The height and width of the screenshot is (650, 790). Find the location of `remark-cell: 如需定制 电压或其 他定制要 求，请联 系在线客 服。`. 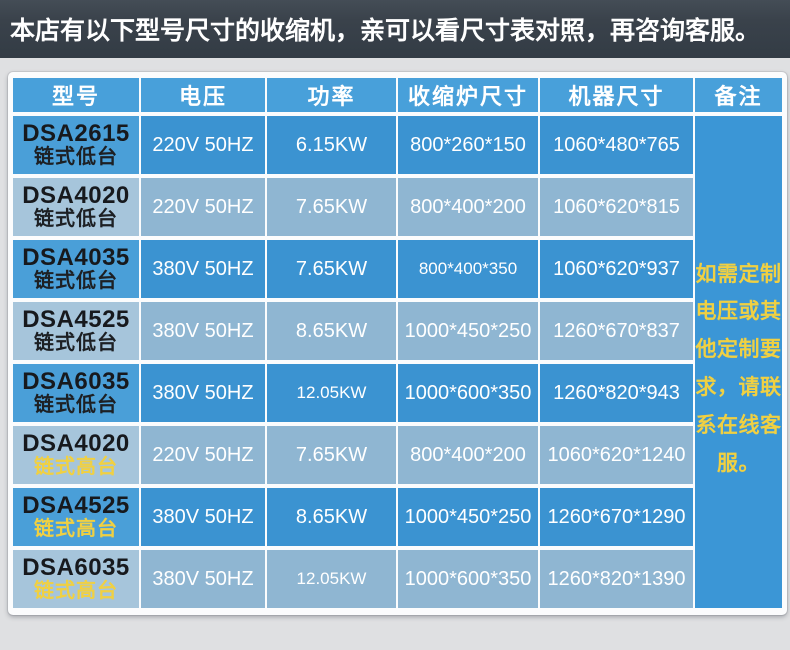

remark-cell: 如需定制 电压或其 他定制要 求，请联 系在线客 服。 is located at coordinates (738, 362).